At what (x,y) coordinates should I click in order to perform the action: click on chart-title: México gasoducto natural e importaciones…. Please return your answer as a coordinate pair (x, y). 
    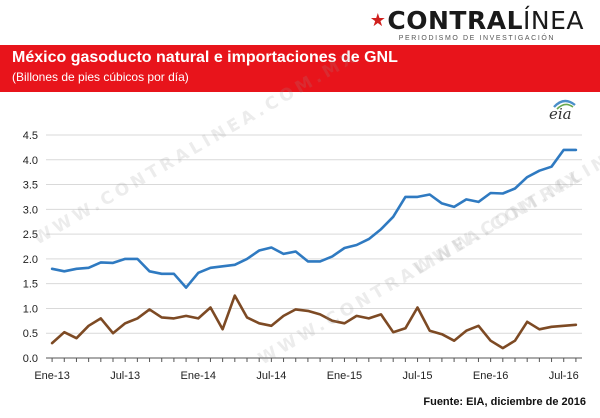
    Looking at the image, I should click on (205, 57).